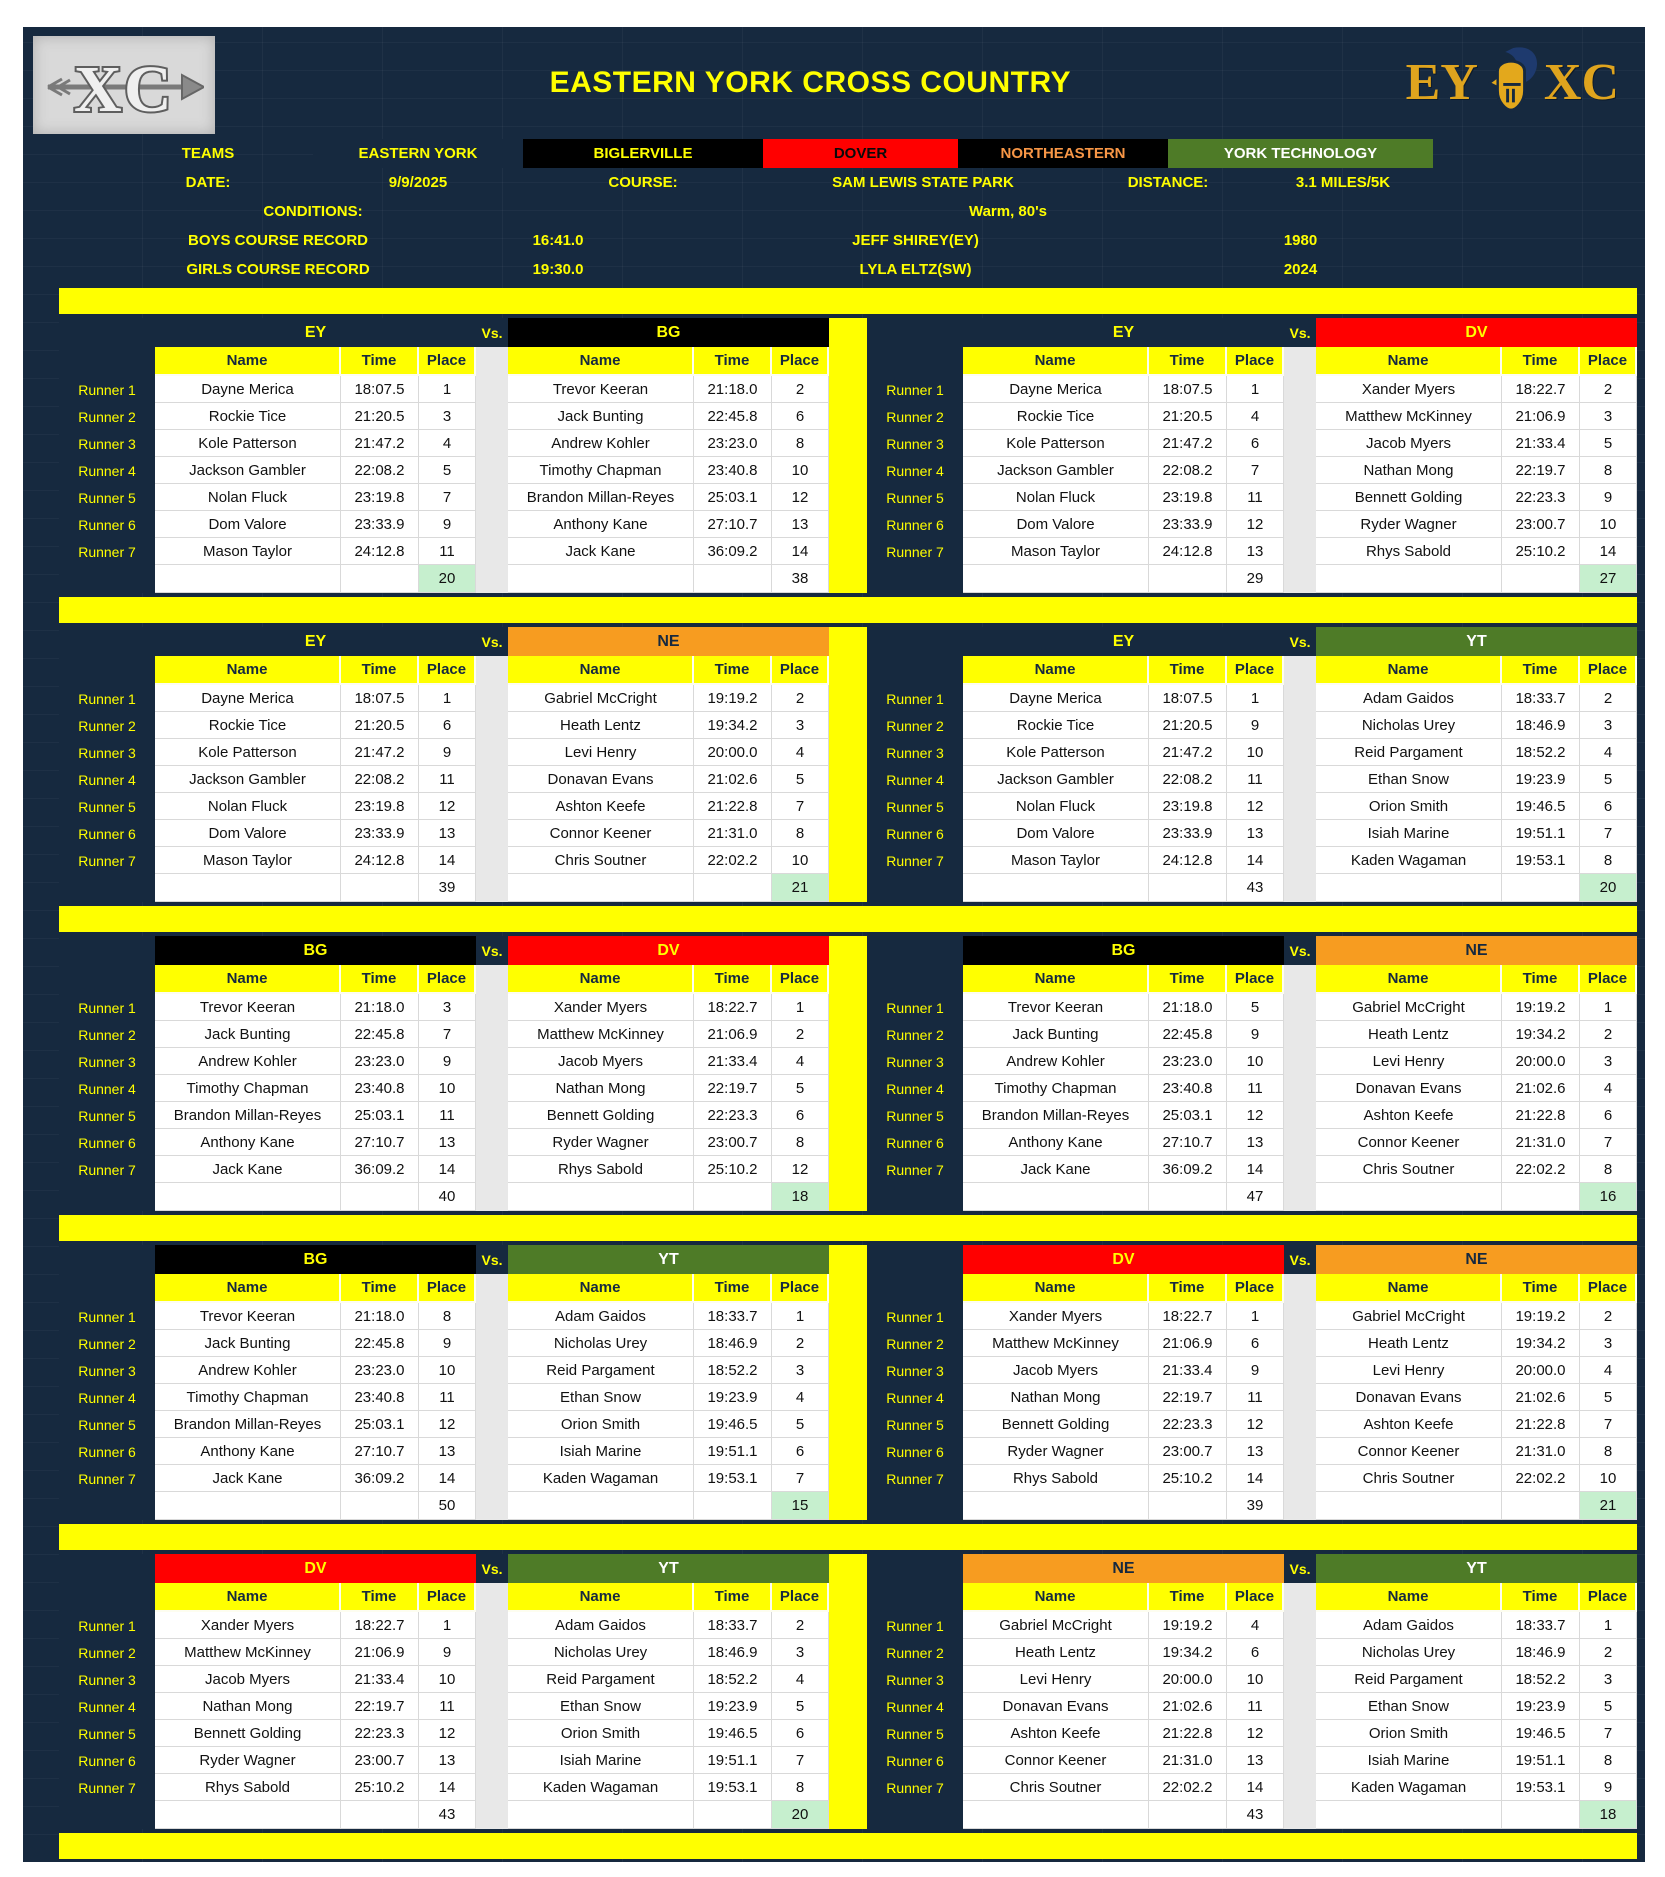 This screenshot has width=1665, height=1877. I want to click on runner-time-cell: 23:19.8, so click(380, 497).